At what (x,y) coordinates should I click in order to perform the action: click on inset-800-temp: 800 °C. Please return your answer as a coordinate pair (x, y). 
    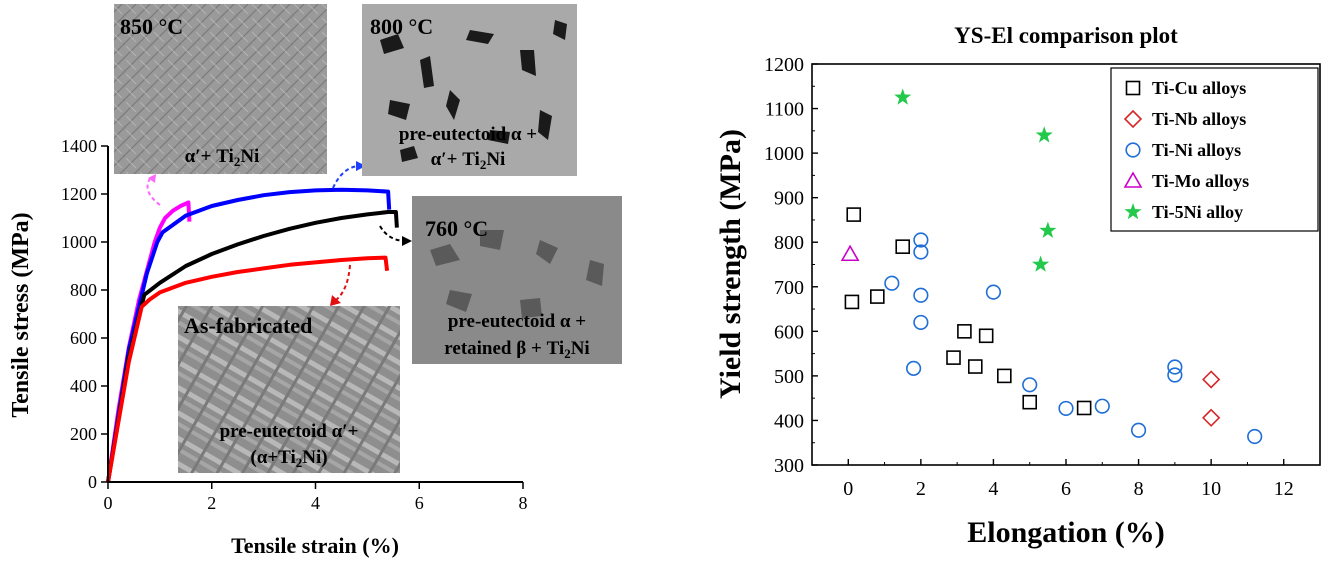
    Looking at the image, I should click on (401, 26).